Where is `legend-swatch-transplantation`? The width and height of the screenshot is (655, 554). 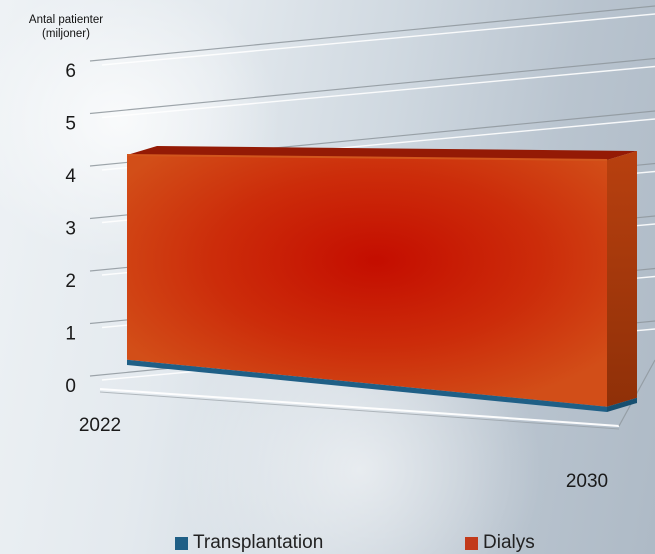 legend-swatch-transplantation is located at coordinates (181, 543).